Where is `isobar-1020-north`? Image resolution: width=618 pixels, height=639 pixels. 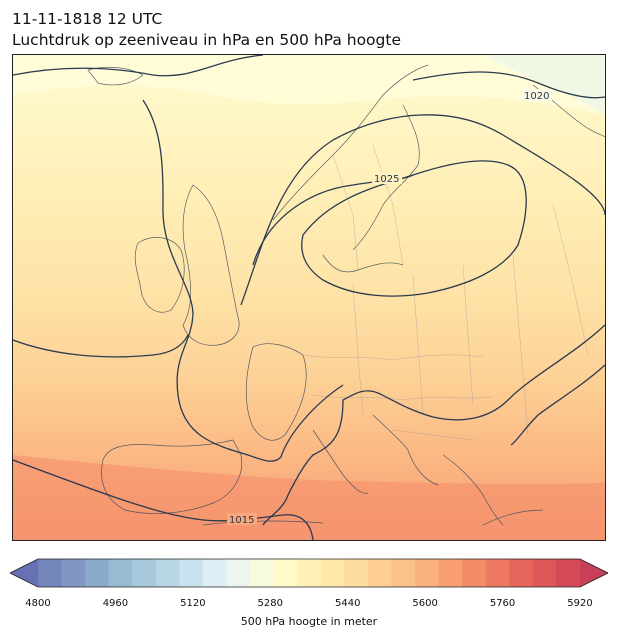
isobar-1020-north is located at coordinates (138, 66).